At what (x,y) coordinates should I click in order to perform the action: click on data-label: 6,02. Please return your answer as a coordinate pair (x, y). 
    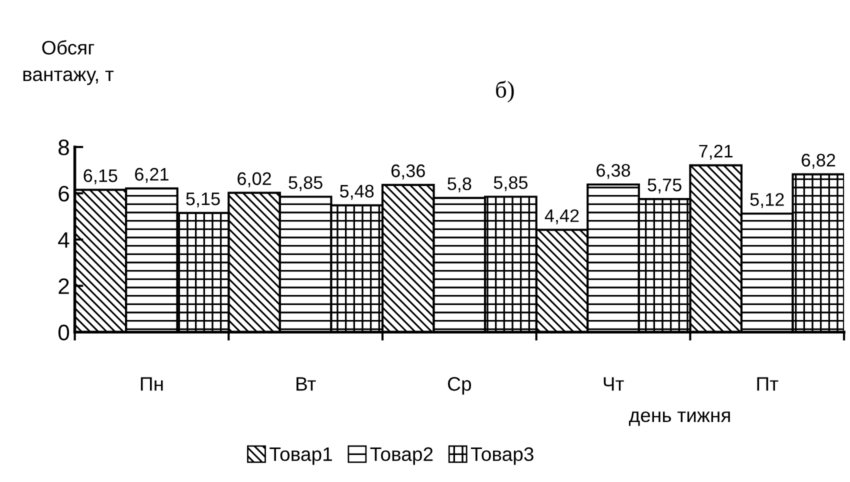
    Looking at the image, I should click on (254, 180).